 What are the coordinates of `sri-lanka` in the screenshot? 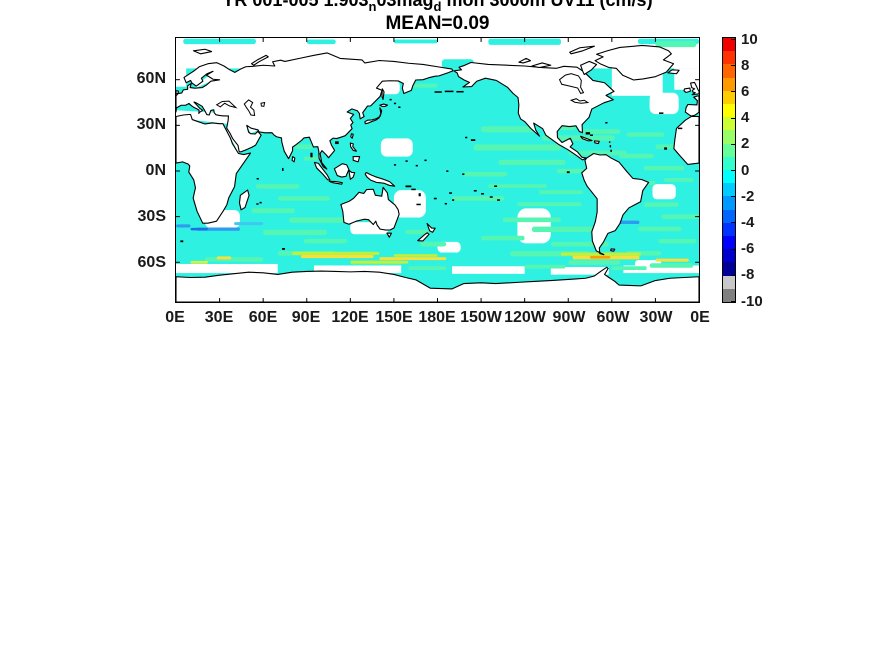 It's located at (293, 159).